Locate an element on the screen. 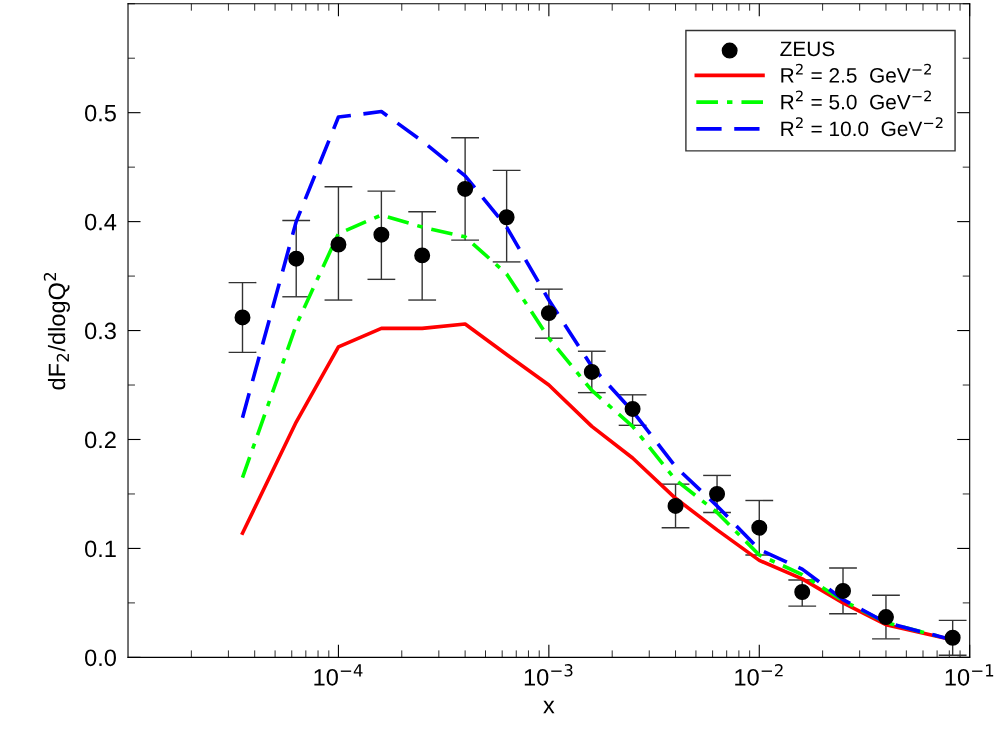  x-tick-label: 10$^{−4}$ is located at coordinates (338, 675).